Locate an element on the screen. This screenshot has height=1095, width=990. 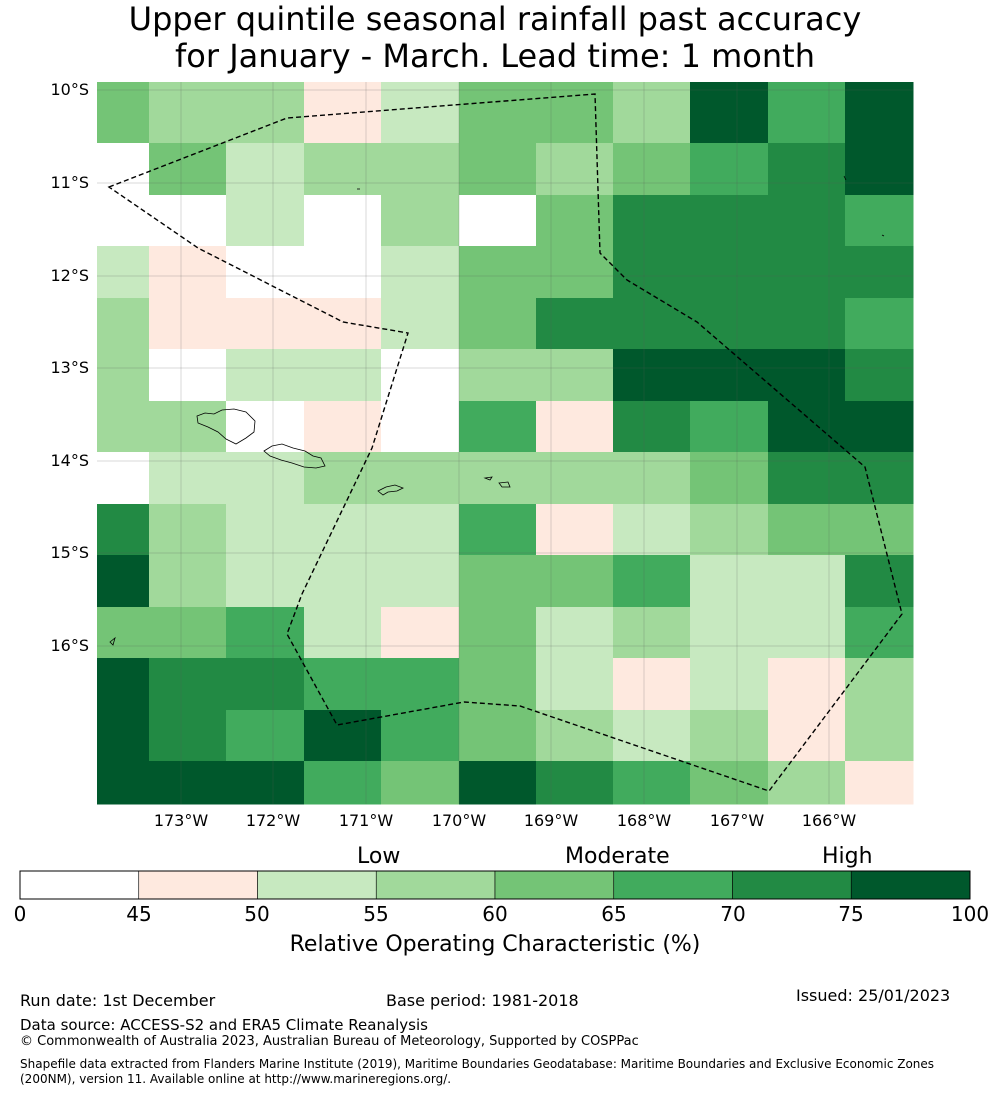
upolu-island-outline is located at coordinates (294, 456).